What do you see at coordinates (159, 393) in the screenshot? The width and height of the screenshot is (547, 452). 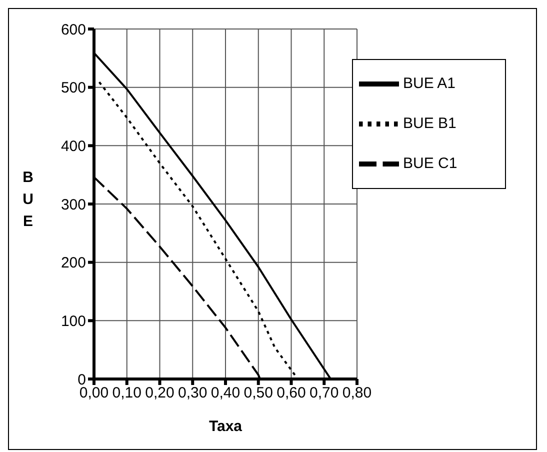 I see `x-tick-label: 0,20` at bounding box center [159, 393].